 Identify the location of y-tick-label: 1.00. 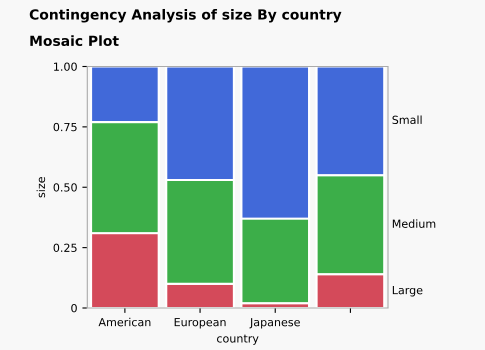
(65, 66).